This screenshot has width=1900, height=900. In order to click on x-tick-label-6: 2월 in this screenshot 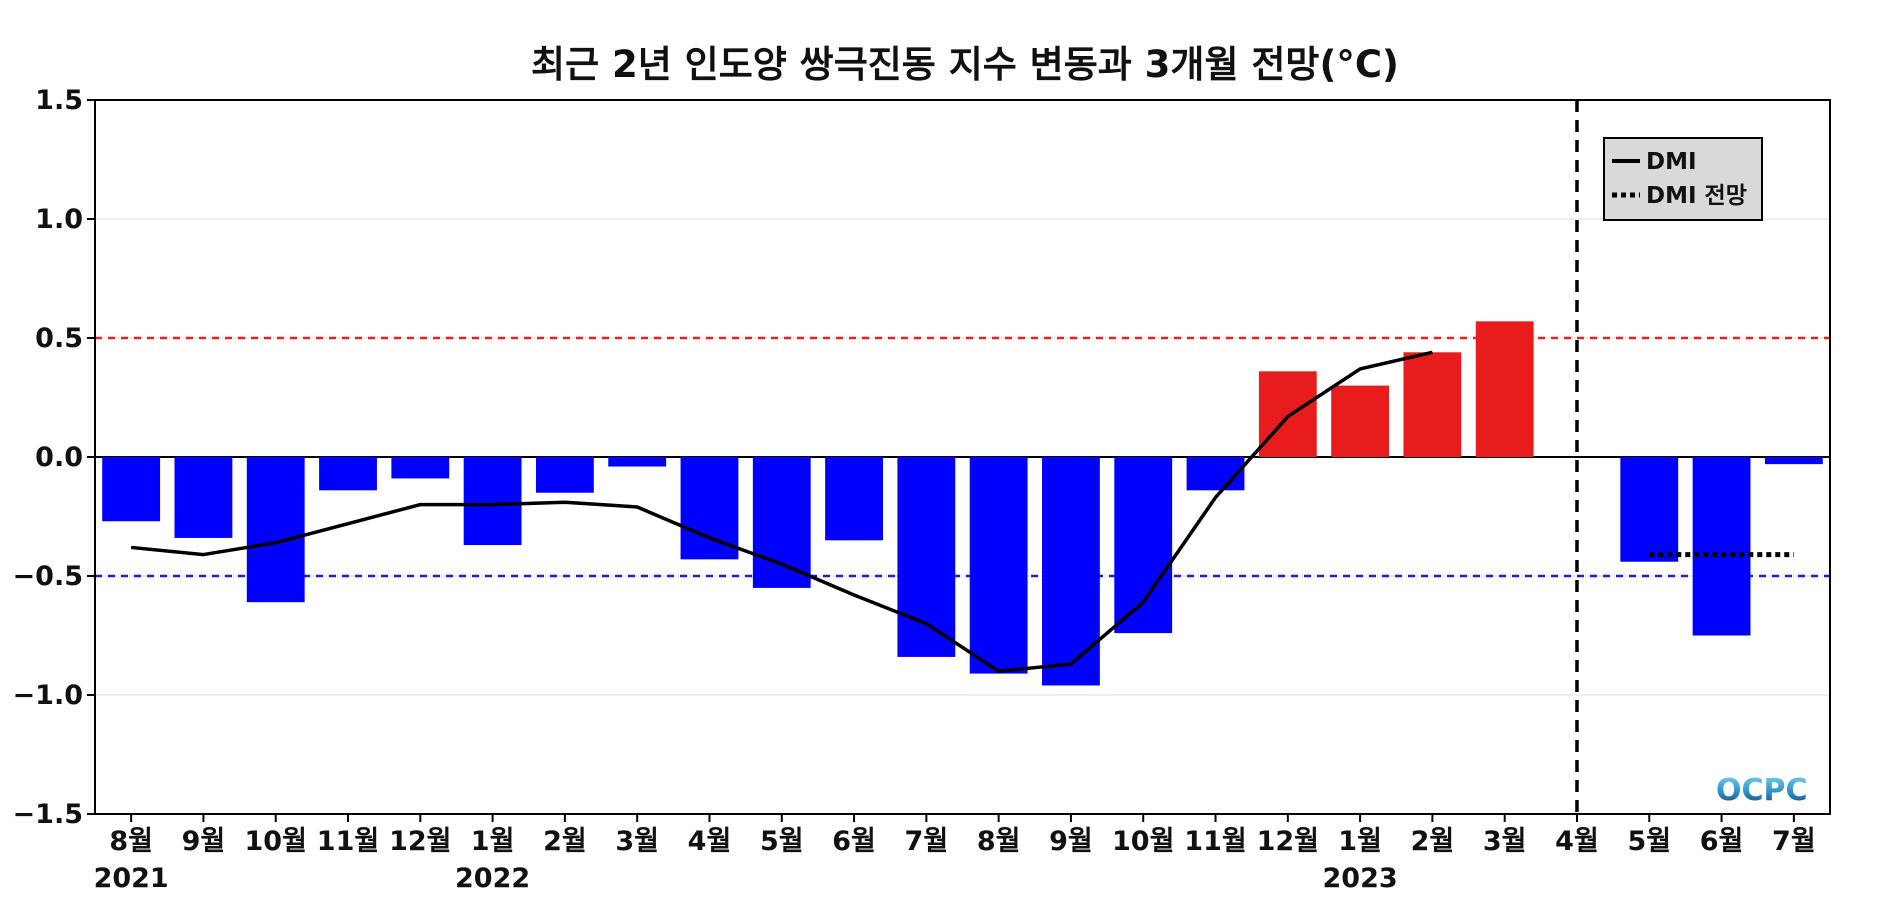, I will do `click(565, 841)`.